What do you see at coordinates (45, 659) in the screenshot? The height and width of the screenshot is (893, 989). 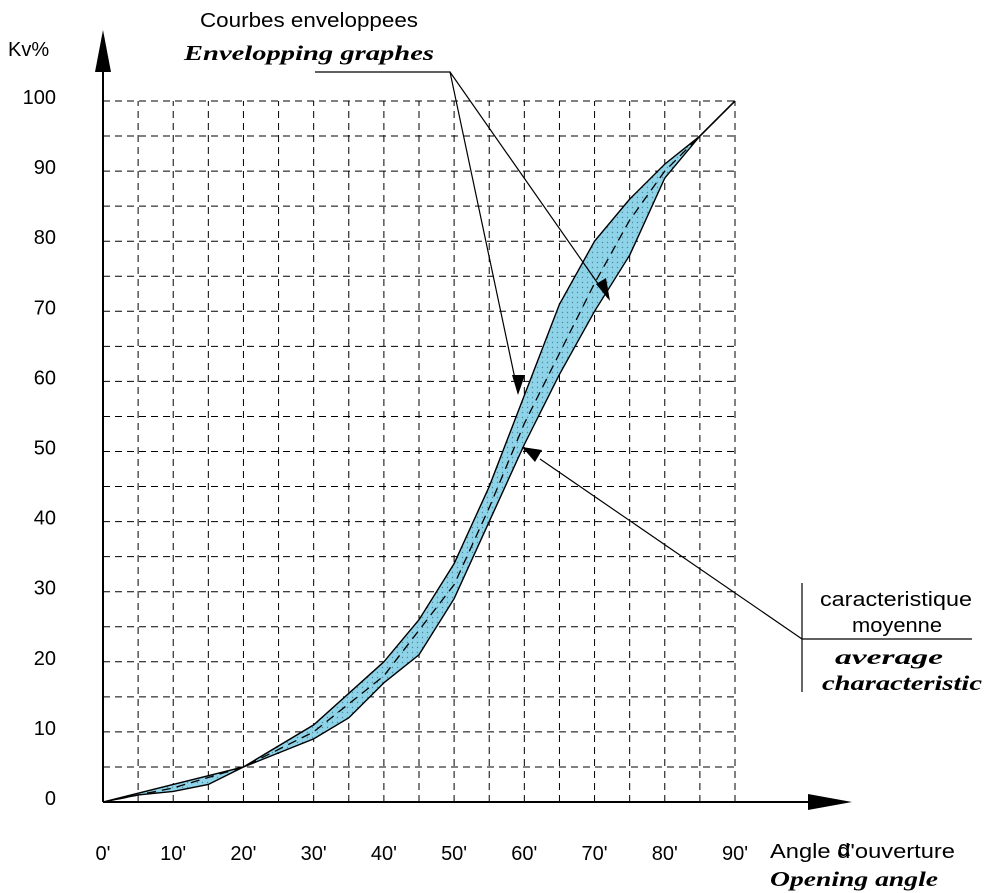 I see `y-tick-label: 20` at bounding box center [45, 659].